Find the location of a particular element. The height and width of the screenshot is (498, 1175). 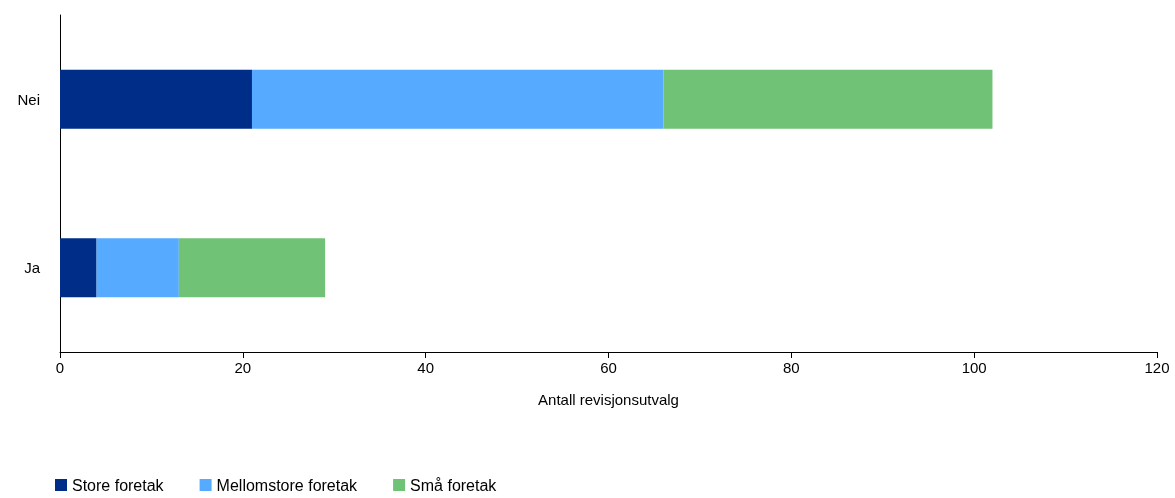

x-tick-label: 100 is located at coordinates (974, 367).